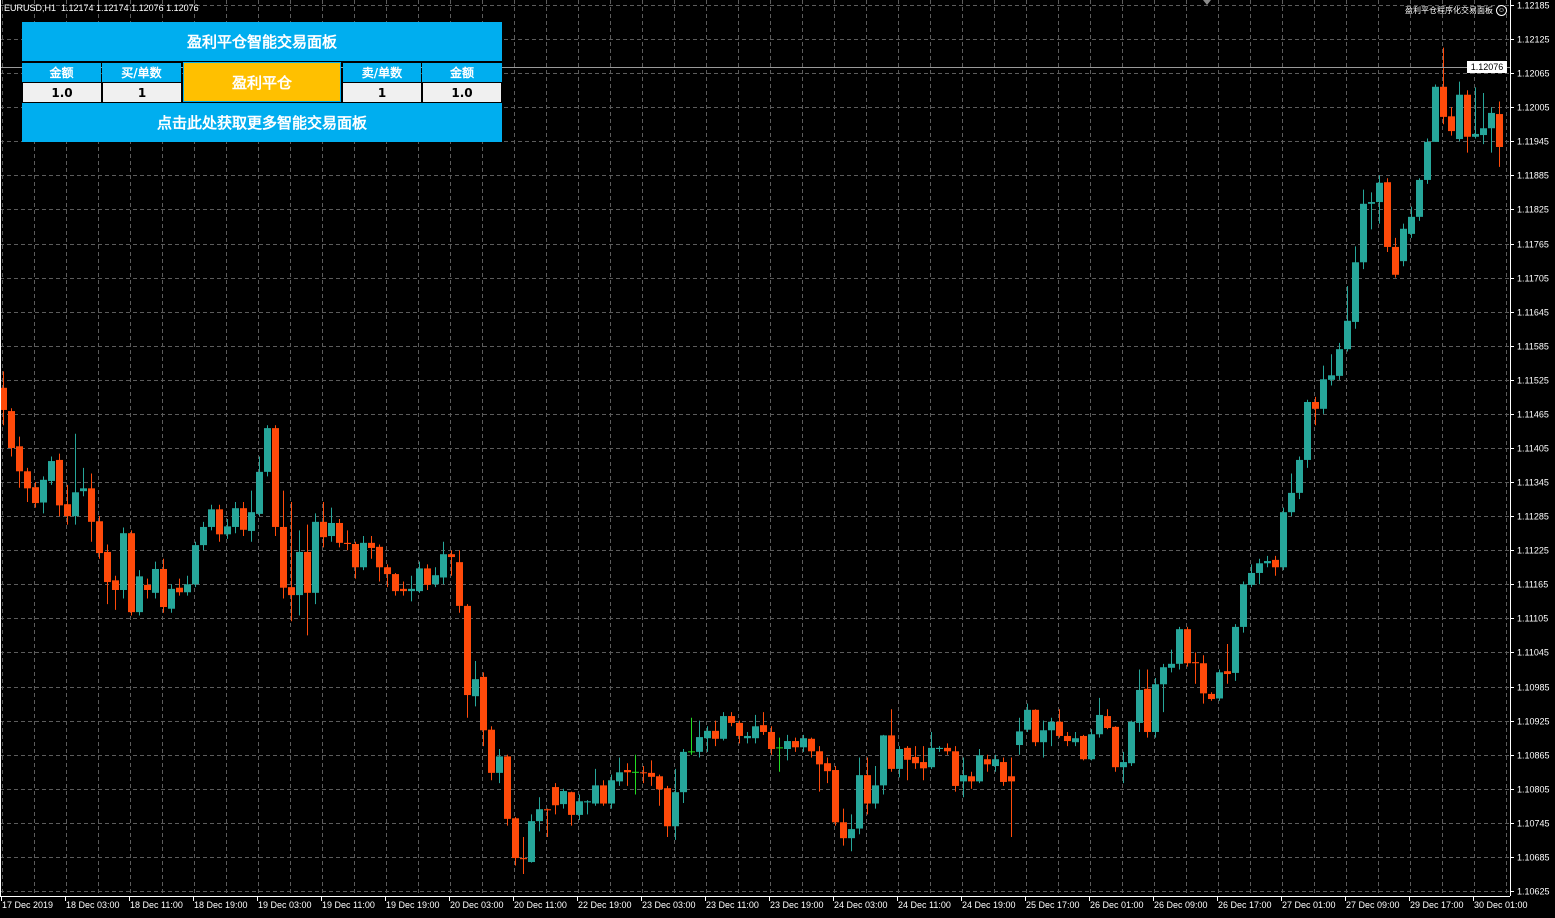 Image resolution: width=1555 pixels, height=918 pixels. Describe the element at coordinates (1501, 10) in the screenshot. I see `smiley-icon: ☺` at that location.